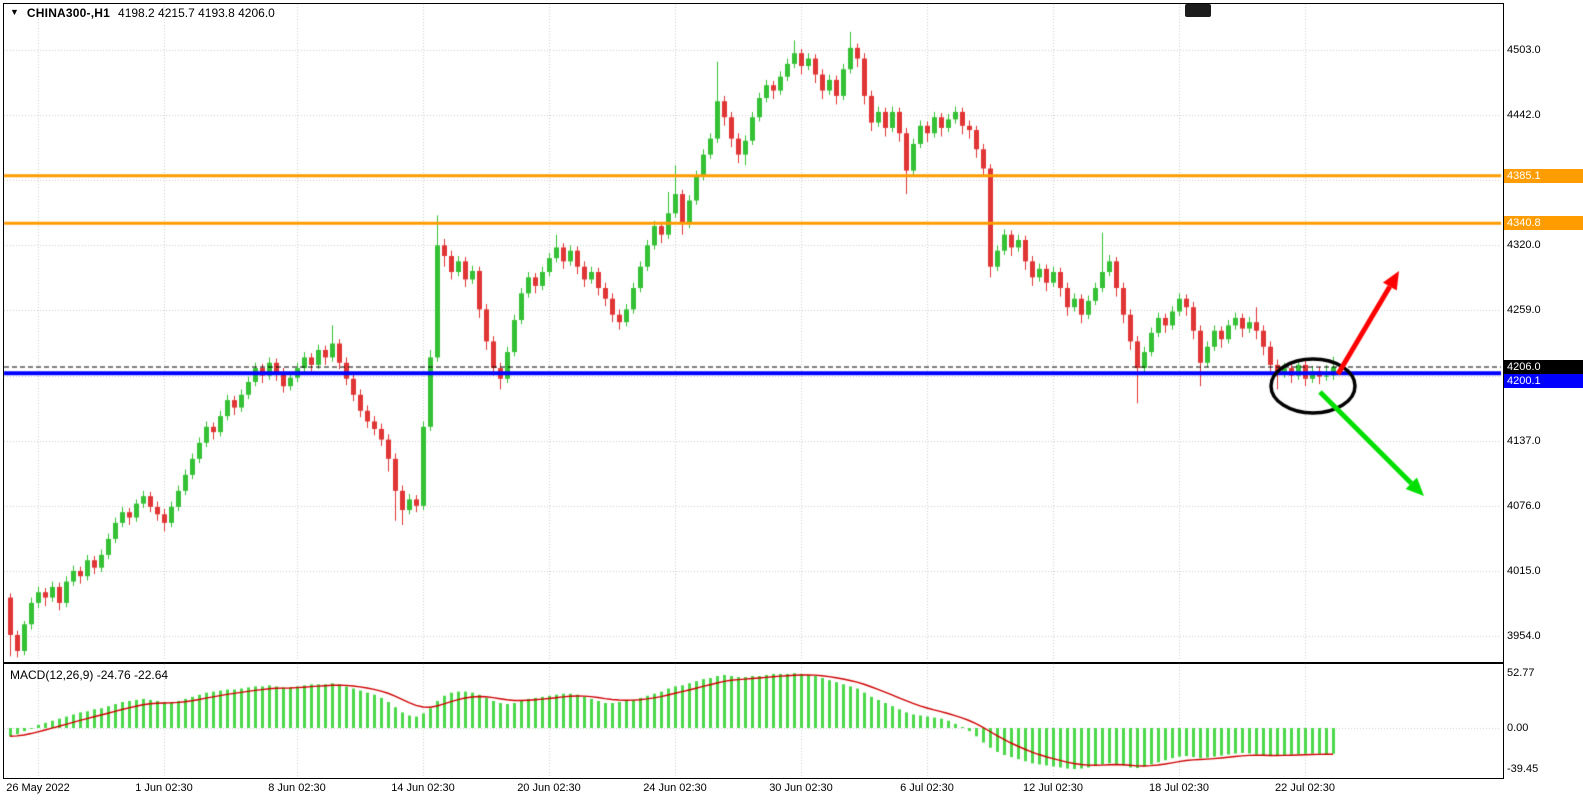 Image resolution: width=1583 pixels, height=811 pixels. Describe the element at coordinates (1524, 505) in the screenshot. I see `price-tick-label: 4076.0` at that location.